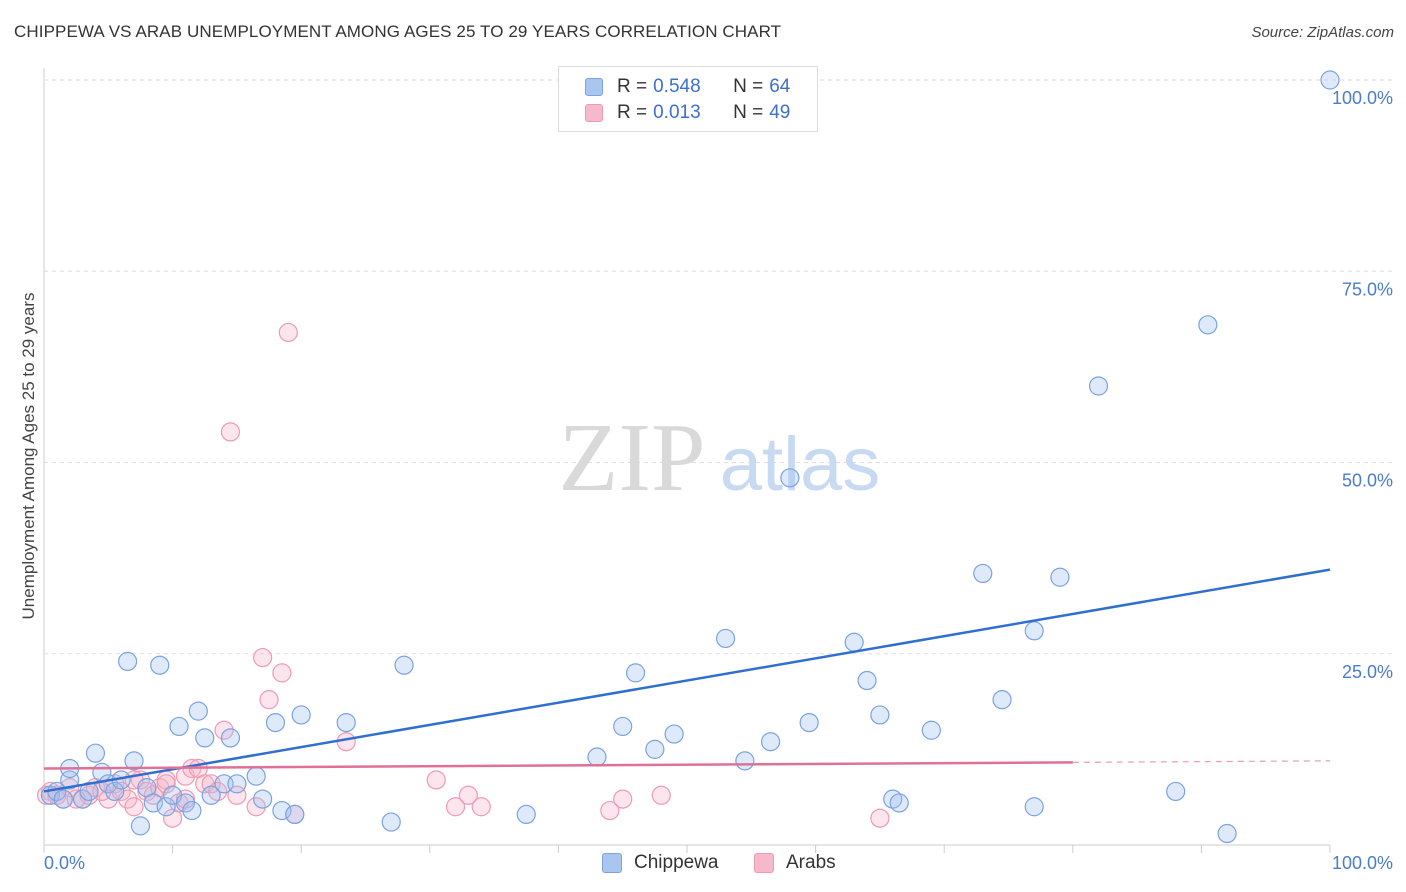 This screenshot has height=892, width=1406. I want to click on legend-n-value: 64, so click(780, 86).